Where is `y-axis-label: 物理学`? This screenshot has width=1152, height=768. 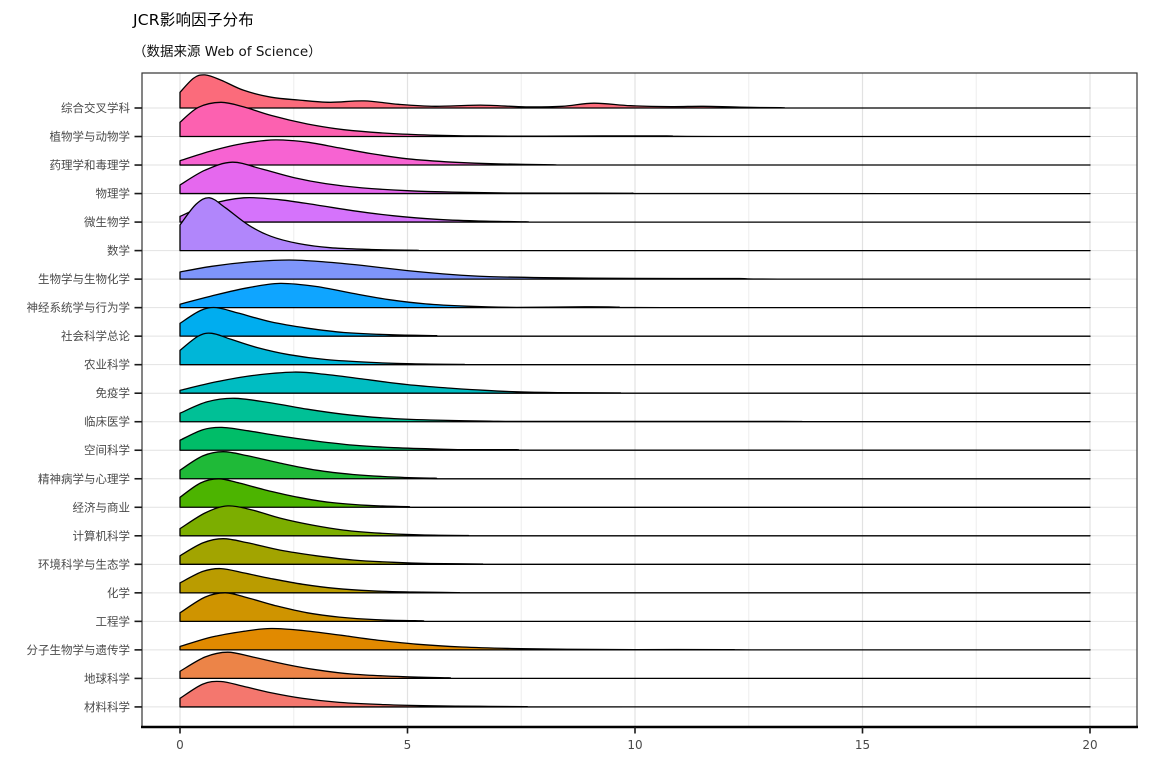 y-axis-label: 物理学 is located at coordinates (113, 194).